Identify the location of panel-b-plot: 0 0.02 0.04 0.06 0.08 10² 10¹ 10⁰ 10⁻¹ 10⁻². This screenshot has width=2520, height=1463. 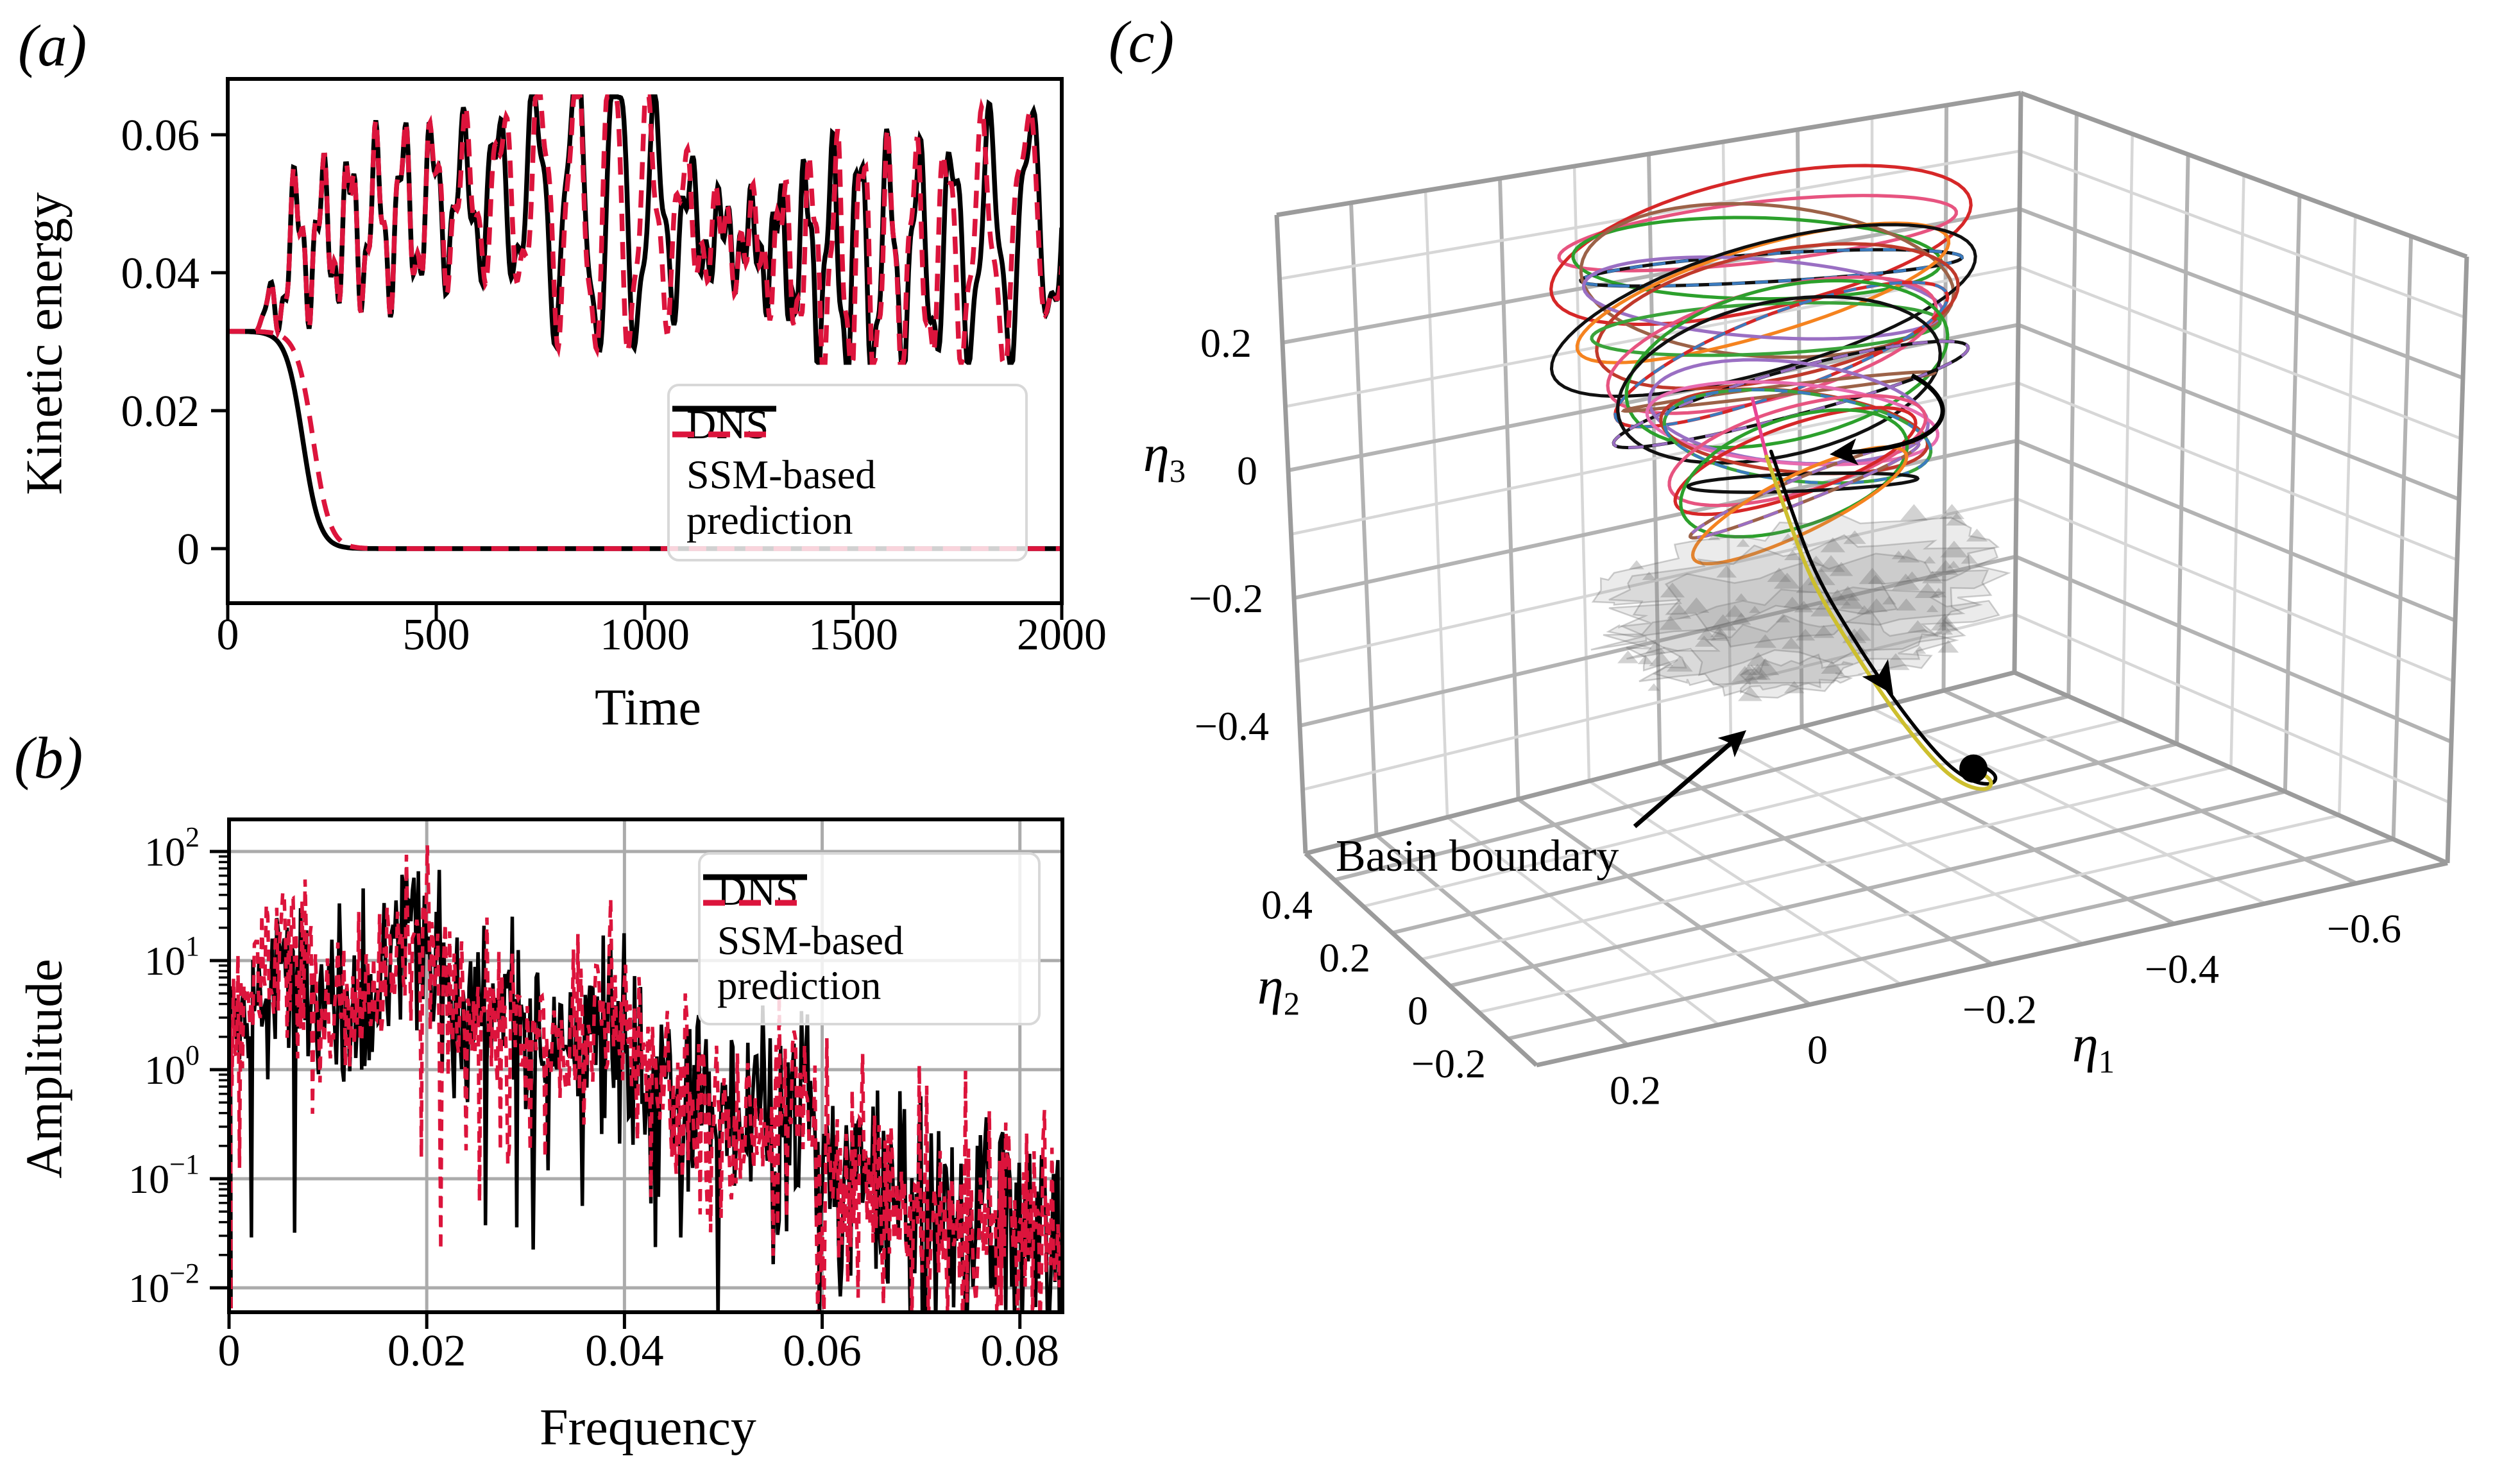
(596, 1097).